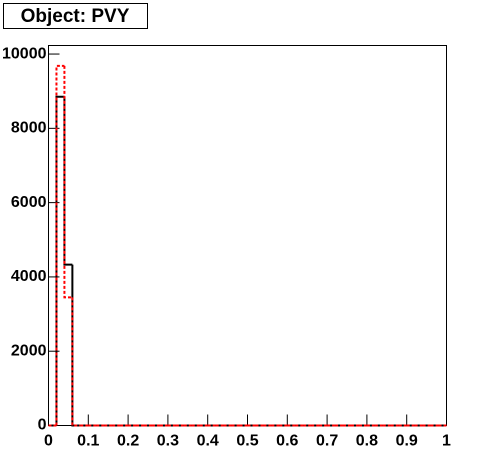 The image size is (496, 472). Describe the element at coordinates (48, 441) in the screenshot. I see `x-tick-label: 0` at that location.